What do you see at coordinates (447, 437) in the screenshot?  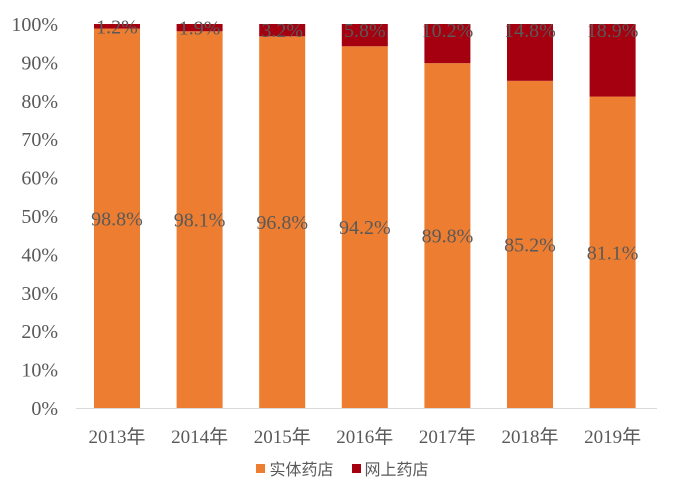 I see `x-tick-label: 2017年` at bounding box center [447, 437].